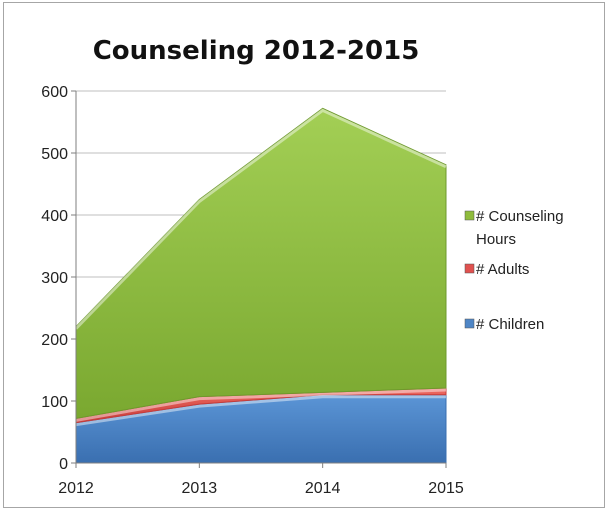 Image resolution: width=610 pixels, height=511 pixels. Describe the element at coordinates (200, 488) in the screenshot. I see `x-tick-label: 2013` at that location.